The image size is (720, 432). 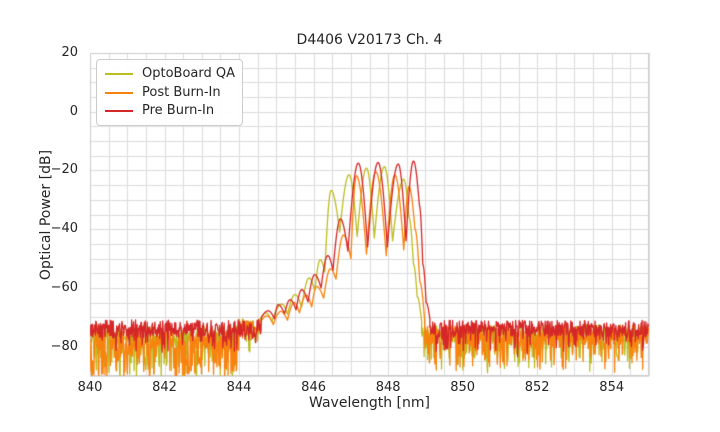 What do you see at coordinates (463, 387) in the screenshot?
I see `x-tick-label: 850` at bounding box center [463, 387].